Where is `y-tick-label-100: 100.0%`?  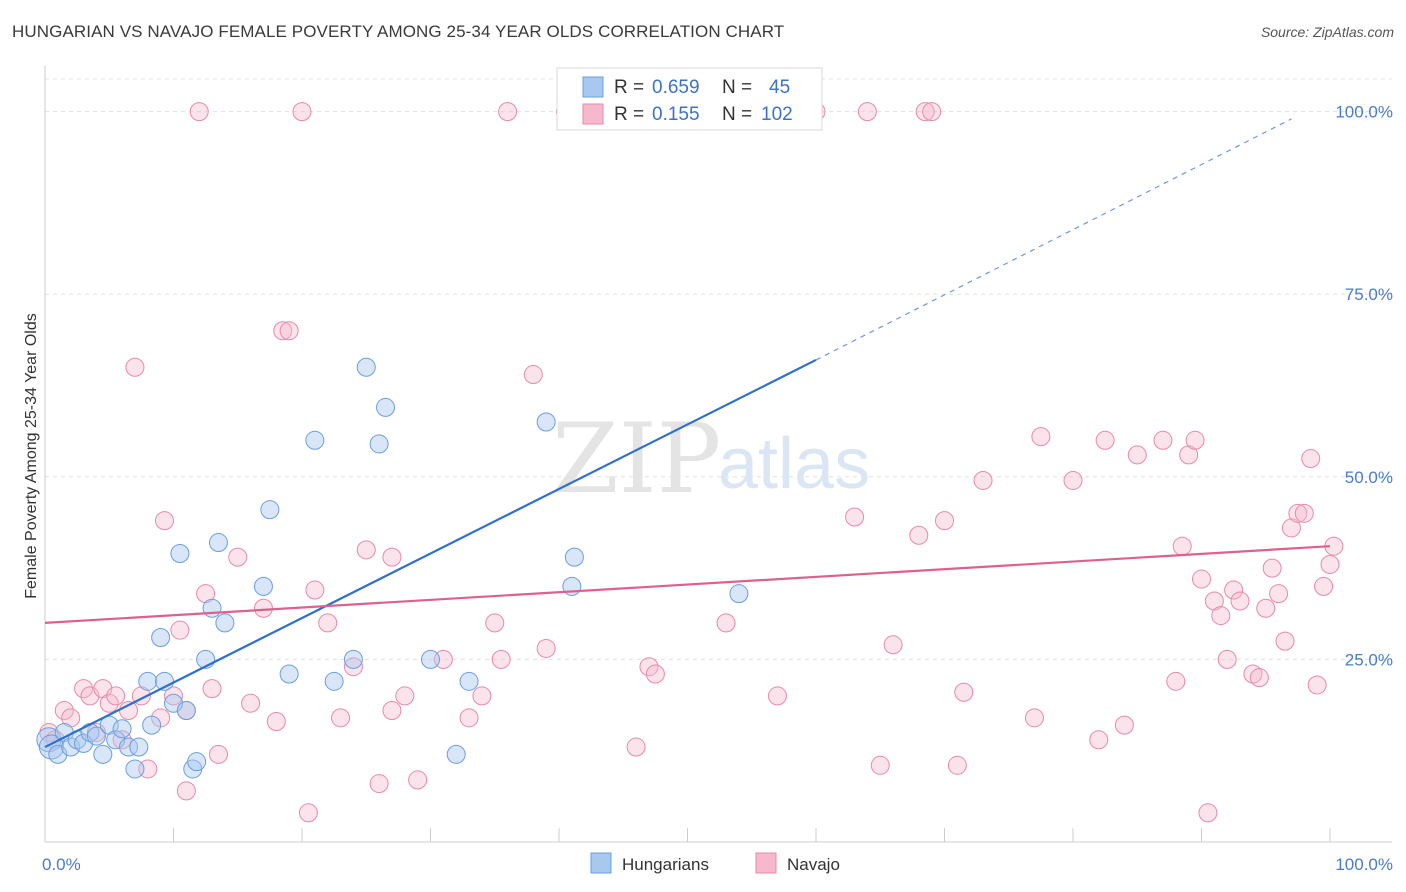
y-tick-label-100: 100.0% is located at coordinates (1364, 112).